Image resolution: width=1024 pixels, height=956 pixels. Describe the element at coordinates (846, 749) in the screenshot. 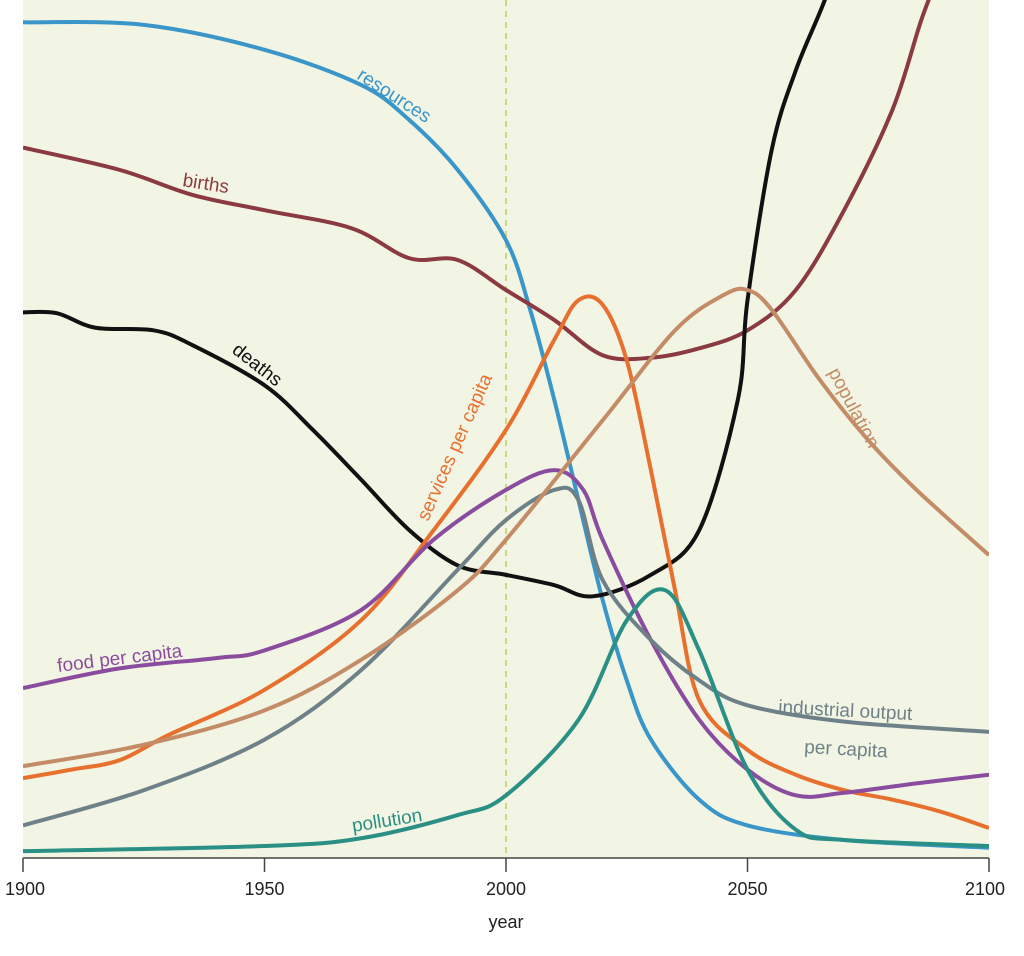

I see `label-per-capita: per capita` at that location.